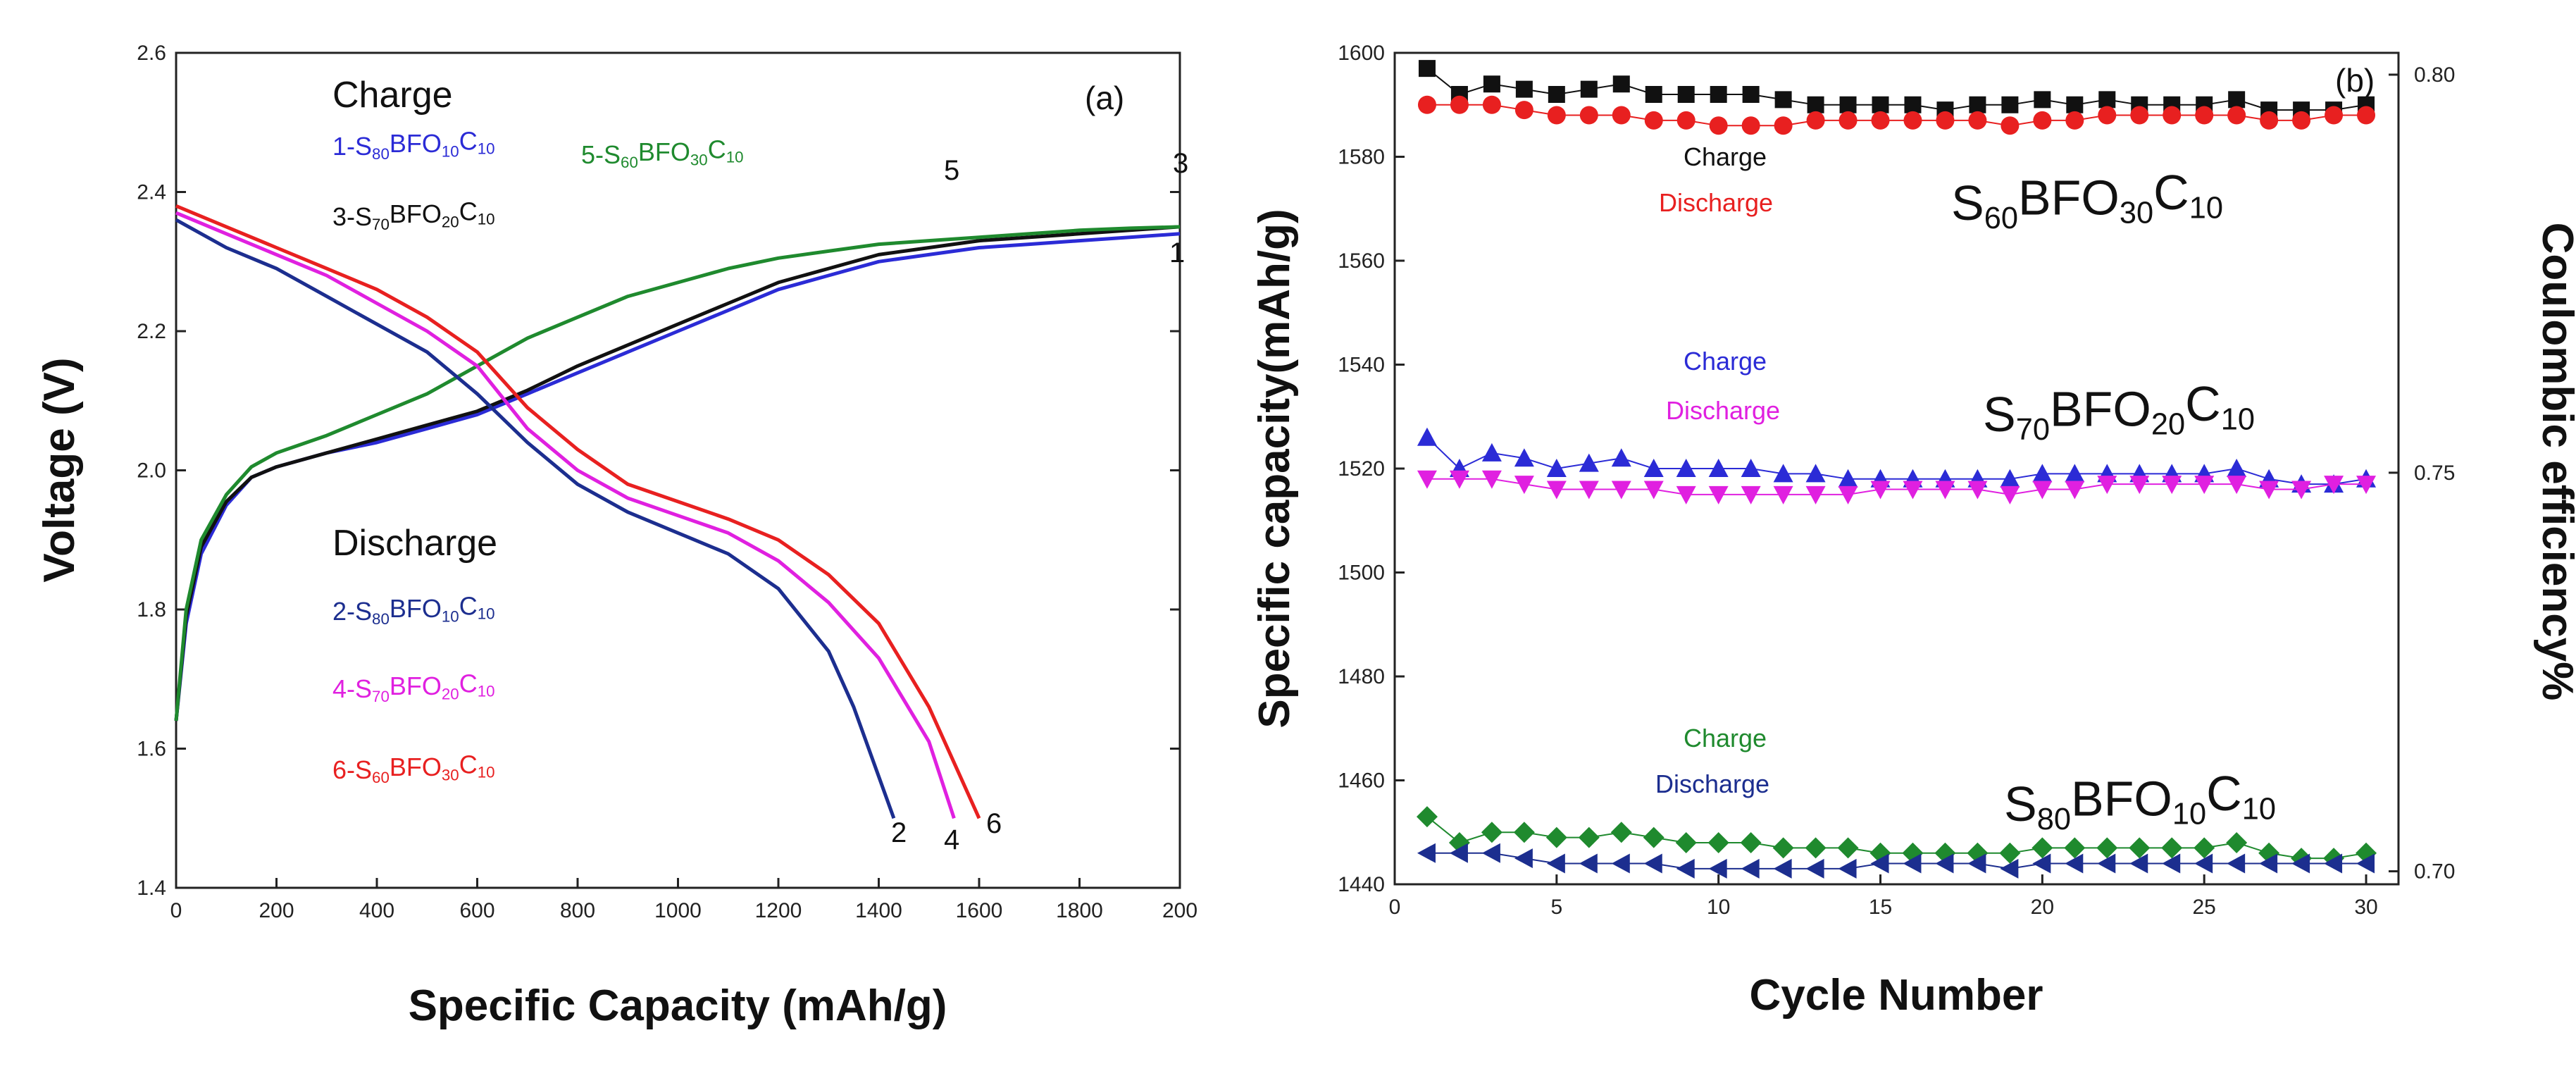 The width and height of the screenshot is (2576, 1071). I want to click on panel-a-x-axis-title: Specific Capacity (mAh/g), so click(678, 1006).